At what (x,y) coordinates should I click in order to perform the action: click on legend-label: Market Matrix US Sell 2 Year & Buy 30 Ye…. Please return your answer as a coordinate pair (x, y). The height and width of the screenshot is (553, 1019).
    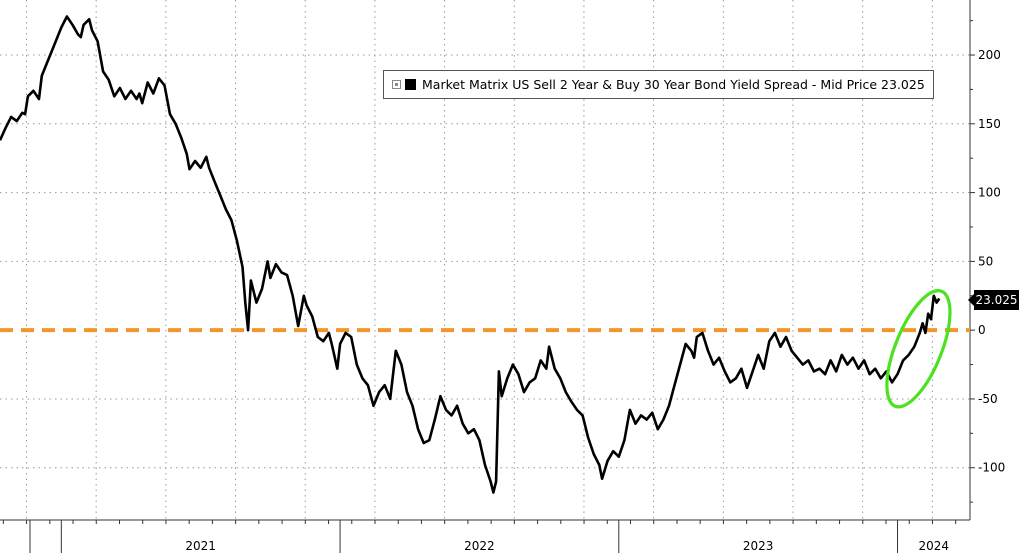
    Looking at the image, I should click on (673, 84).